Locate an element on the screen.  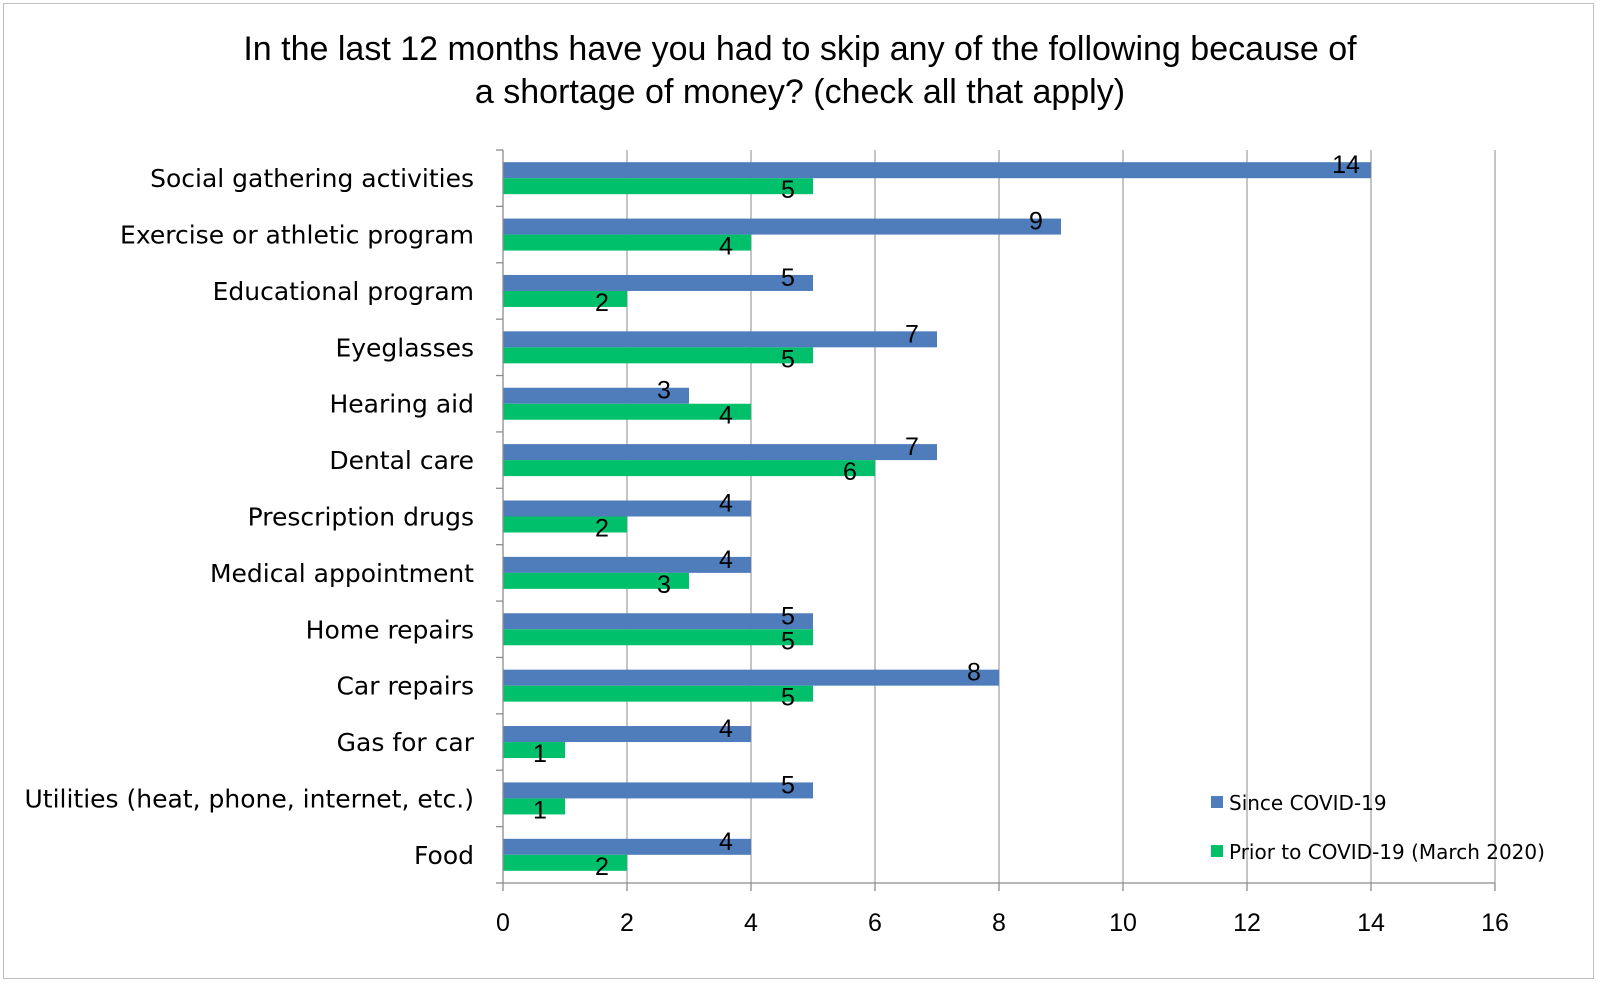
data-label-since-7: 4 is located at coordinates (726, 560).